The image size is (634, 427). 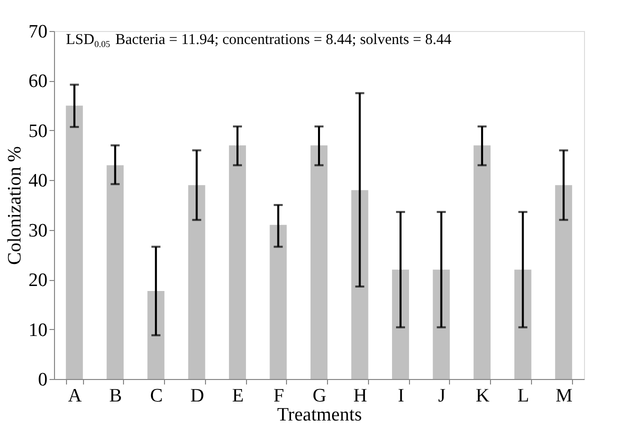 I want to click on x-axis-title: Treatments, so click(x=319, y=415).